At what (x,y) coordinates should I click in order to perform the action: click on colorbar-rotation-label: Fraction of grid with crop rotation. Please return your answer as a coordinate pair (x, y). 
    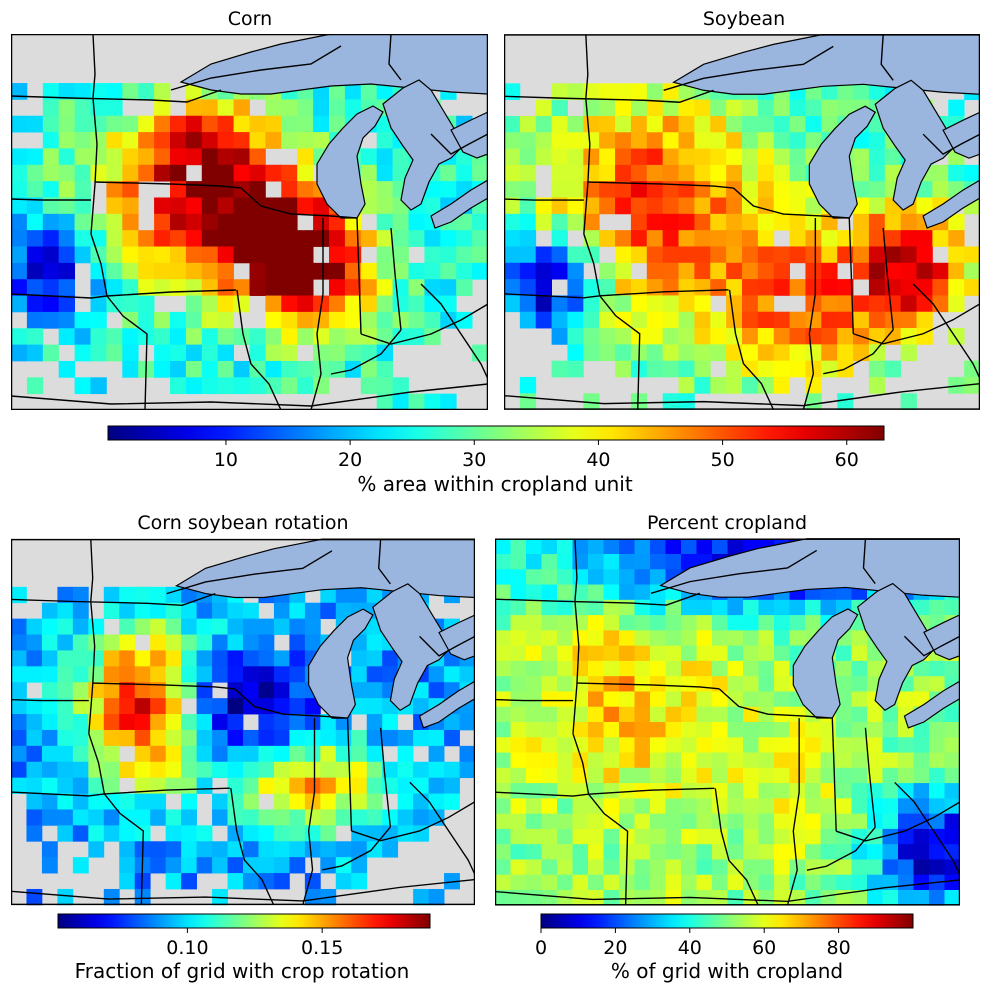
    Looking at the image, I should click on (242, 971).